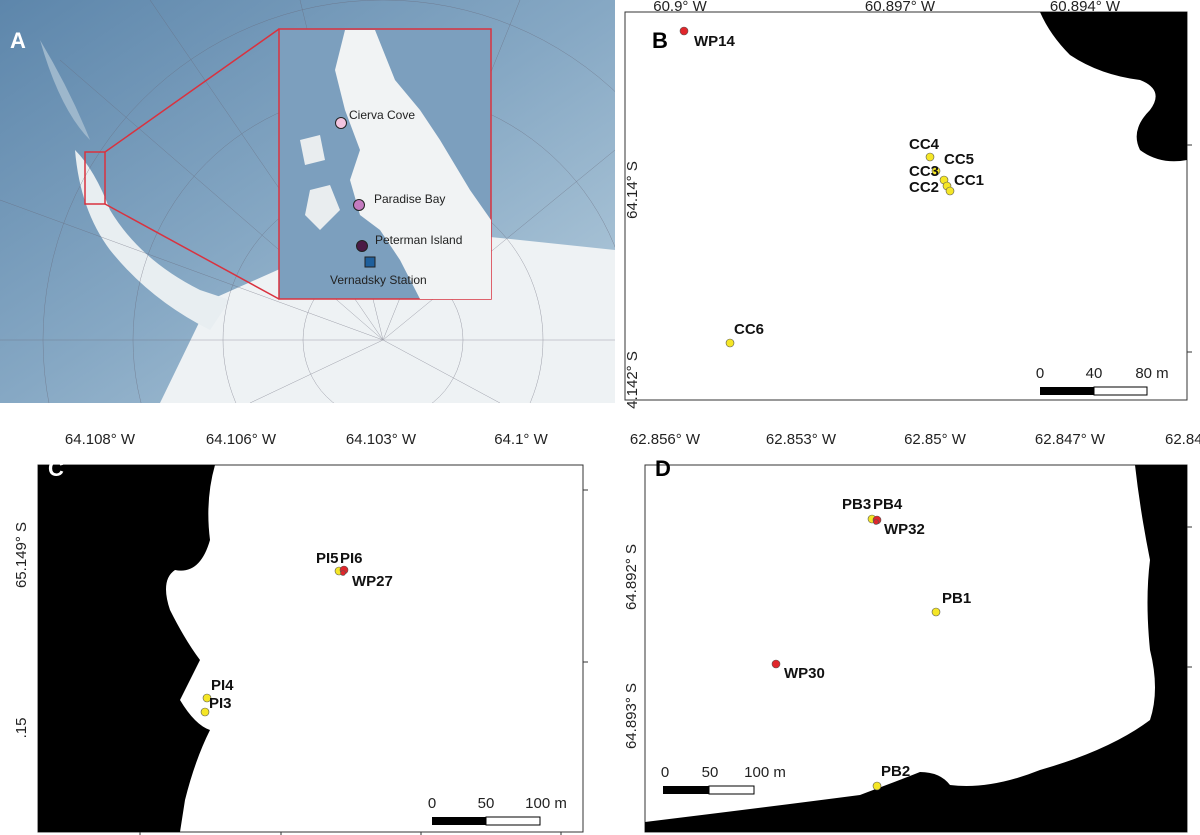  What do you see at coordinates (241, 439) in the screenshot?
I see `x-tick-label: 64.106° W` at bounding box center [241, 439].